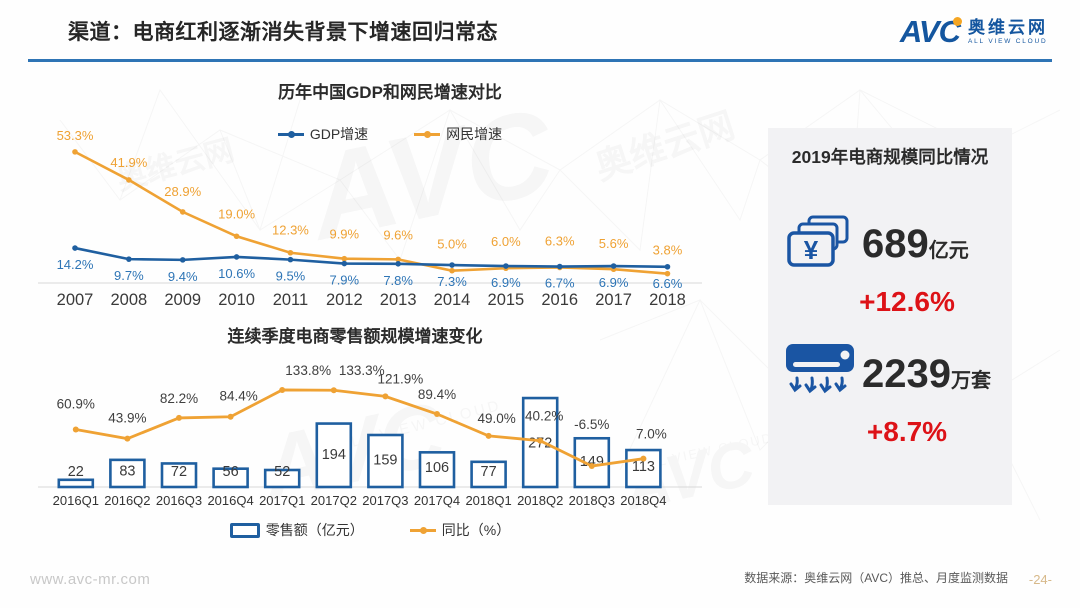  Describe the element at coordinates (540, 500) in the screenshot. I see `svg-text: 2018Q2` at that location.